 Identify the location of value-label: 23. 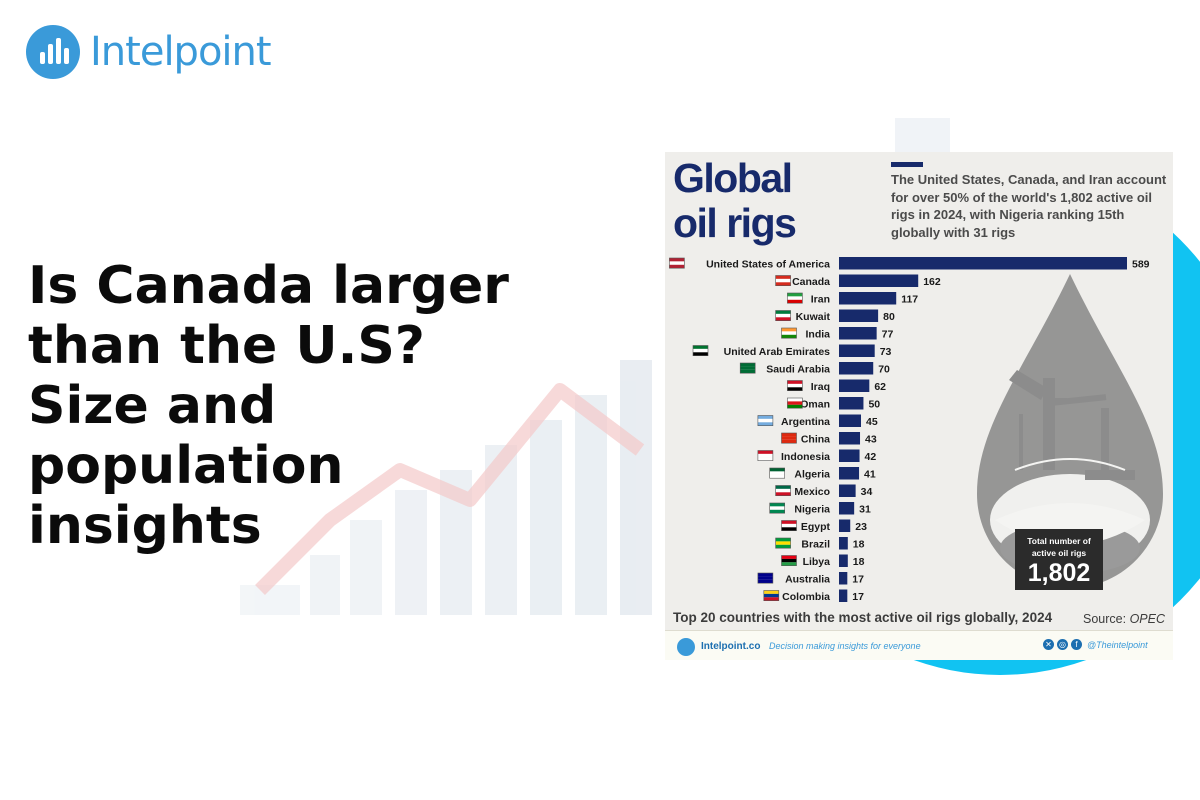
(861, 527).